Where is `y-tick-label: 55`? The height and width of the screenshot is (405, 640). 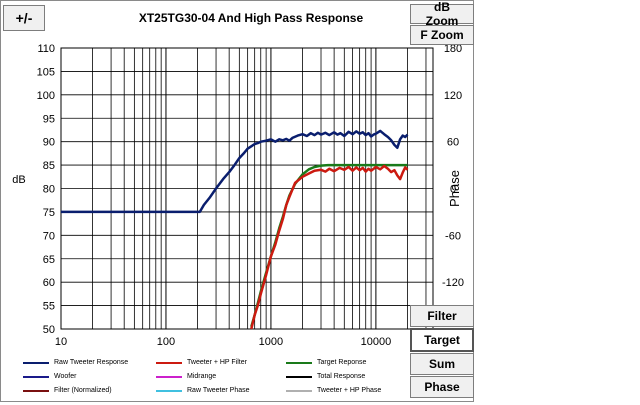 y-tick-label: 55 is located at coordinates (49, 307).